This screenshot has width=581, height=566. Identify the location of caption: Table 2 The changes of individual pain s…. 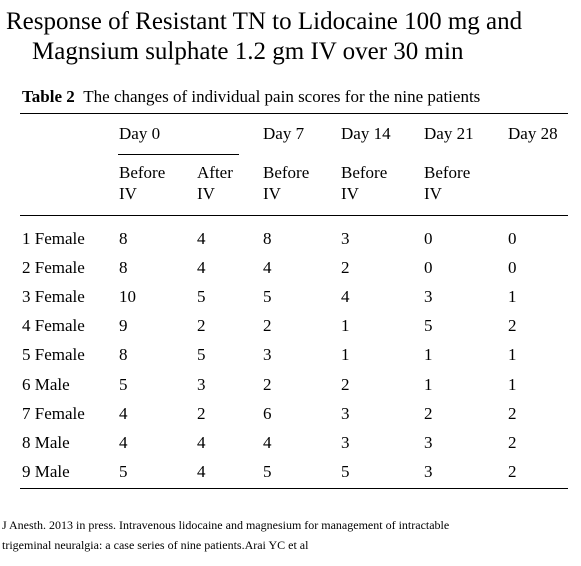
(251, 96).